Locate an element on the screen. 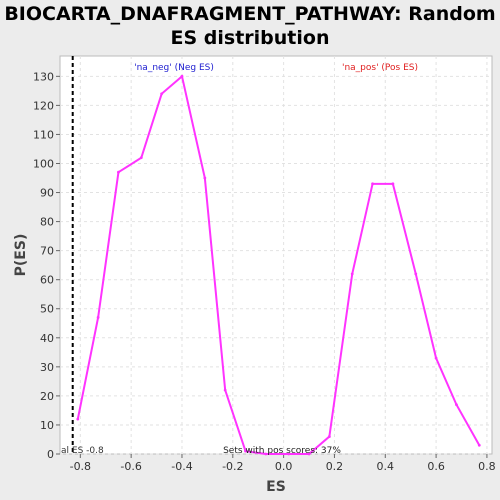 This screenshot has height=500, width=500. x-tick-label: -0.8 is located at coordinates (80, 466).